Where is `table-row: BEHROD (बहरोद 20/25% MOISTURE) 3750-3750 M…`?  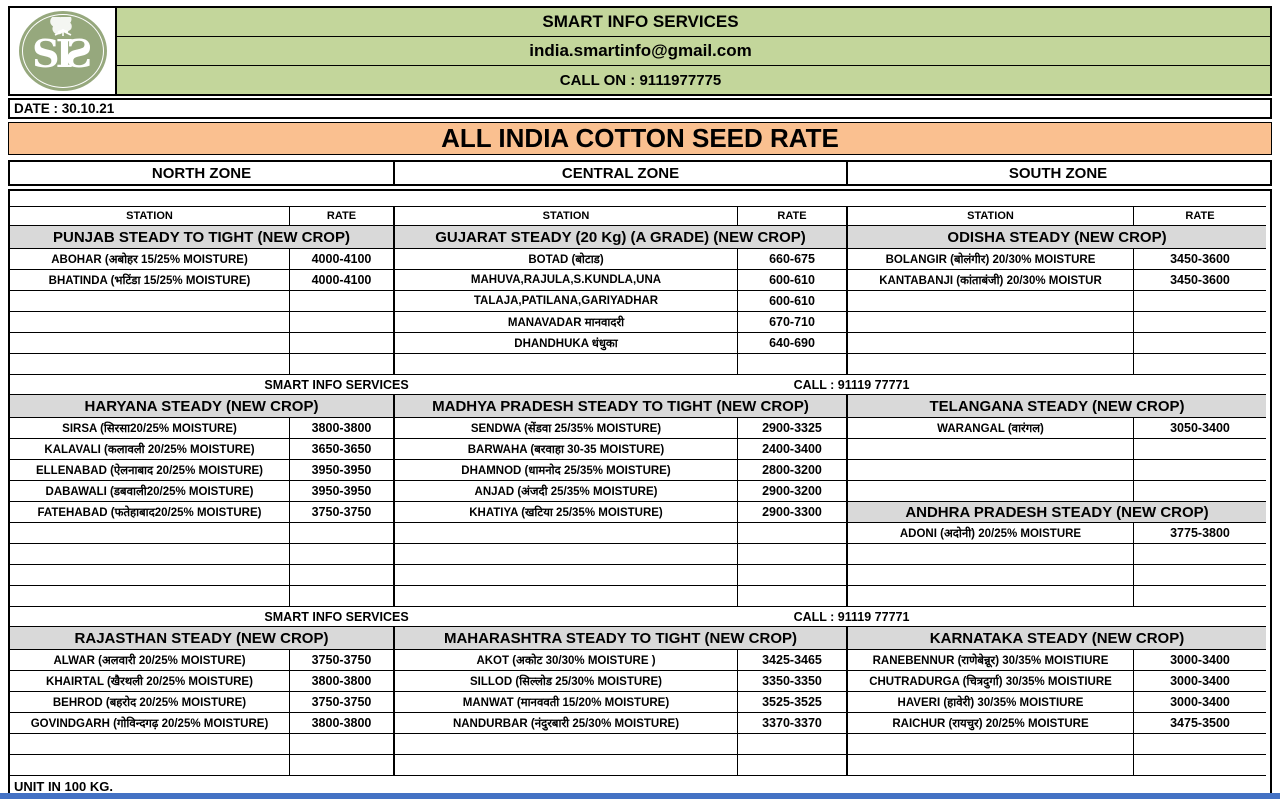 table-row: BEHROD (बहरोद 20/25% MOISTURE) 3750-3750 M… is located at coordinates (640, 702).